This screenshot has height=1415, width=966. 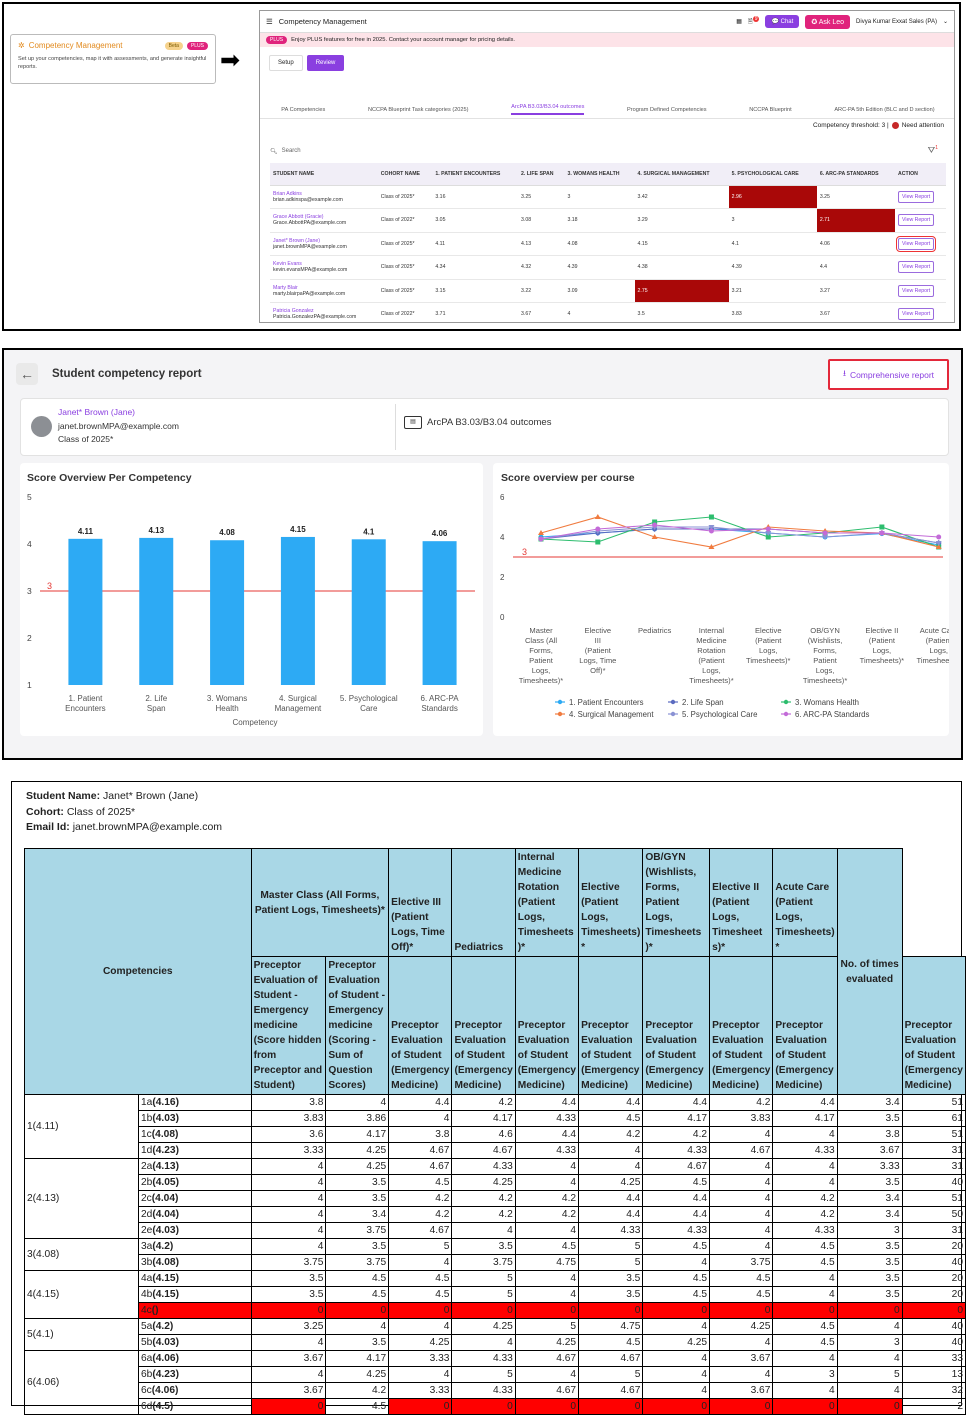 I want to click on column-header: 1. PATIENT ENCOUNTERS, so click(x=475, y=174).